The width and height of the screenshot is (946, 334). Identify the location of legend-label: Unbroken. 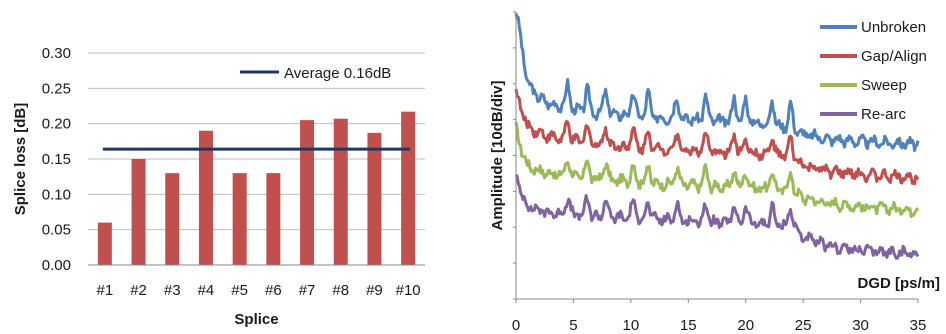
(893, 27).